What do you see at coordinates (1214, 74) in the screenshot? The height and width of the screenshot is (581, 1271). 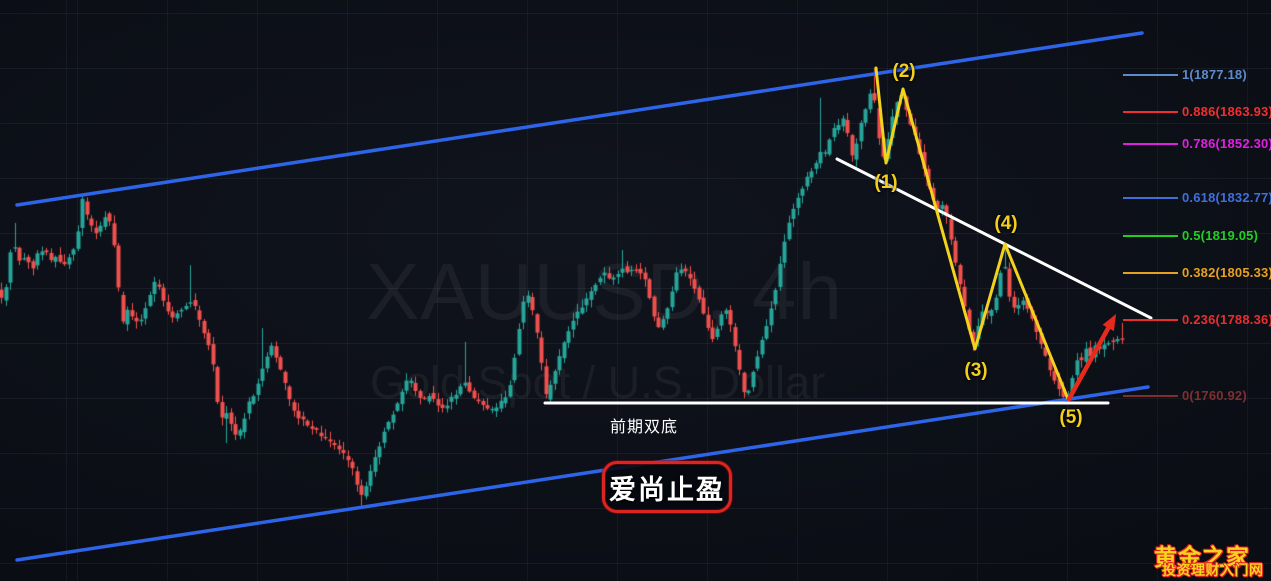 I see `fib-level-label: 1(1877.18)` at bounding box center [1214, 74].